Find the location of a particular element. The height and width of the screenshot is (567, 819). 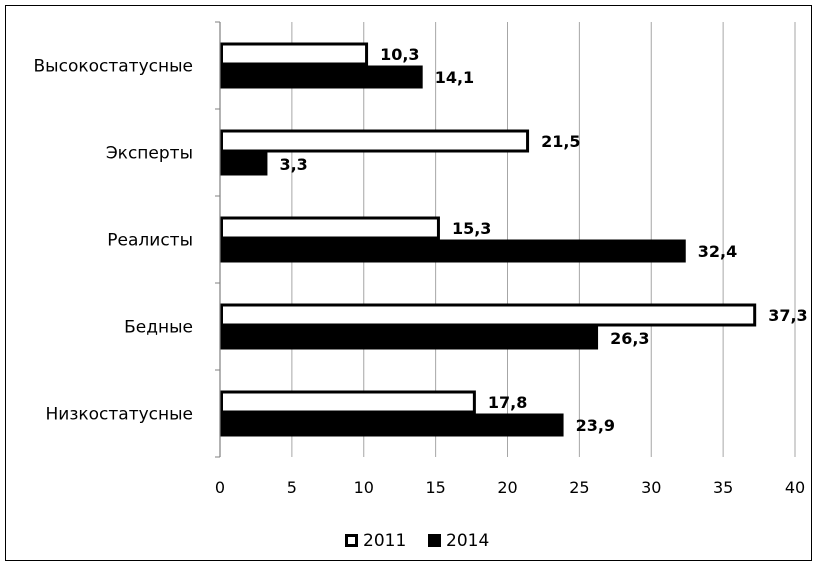

category-label: Низкостатусные is located at coordinates (119, 415).